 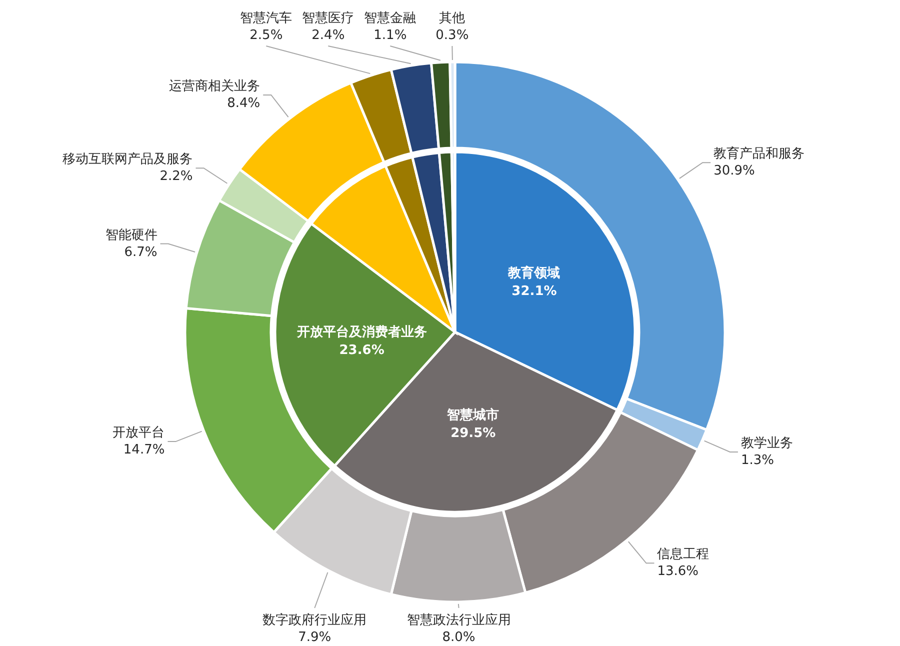 What do you see at coordinates (759, 154) in the screenshot?
I see `slice-label: 教育产品和服务` at bounding box center [759, 154].